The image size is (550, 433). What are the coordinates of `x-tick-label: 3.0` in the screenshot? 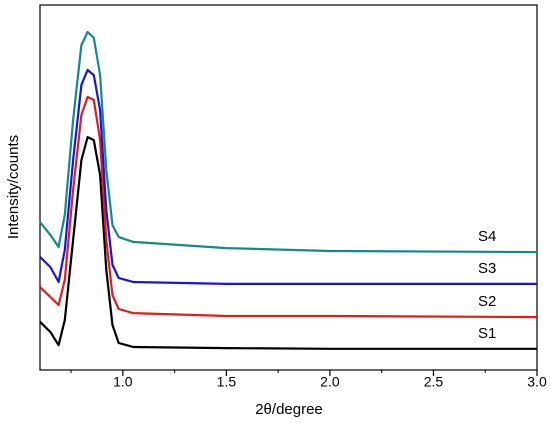 It's located at (537, 382).